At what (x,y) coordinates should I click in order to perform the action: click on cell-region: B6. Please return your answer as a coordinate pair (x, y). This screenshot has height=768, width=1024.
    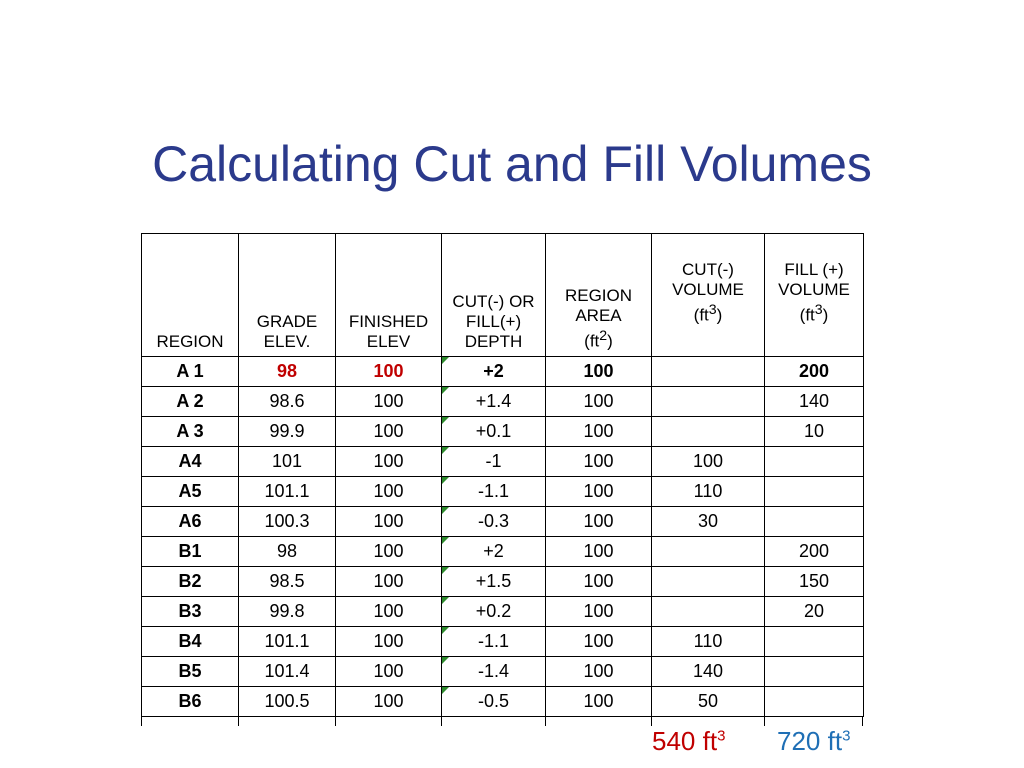
    Looking at the image, I should click on (190, 701).